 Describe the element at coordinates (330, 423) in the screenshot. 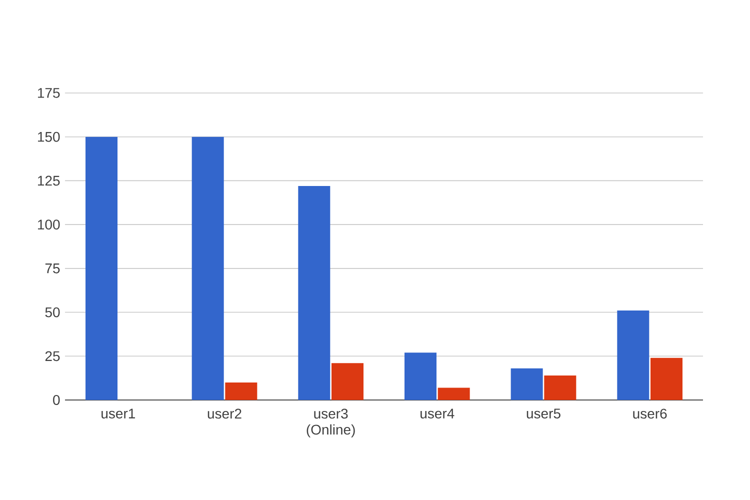

I see `x-tick-label: user3 (Online)` at that location.